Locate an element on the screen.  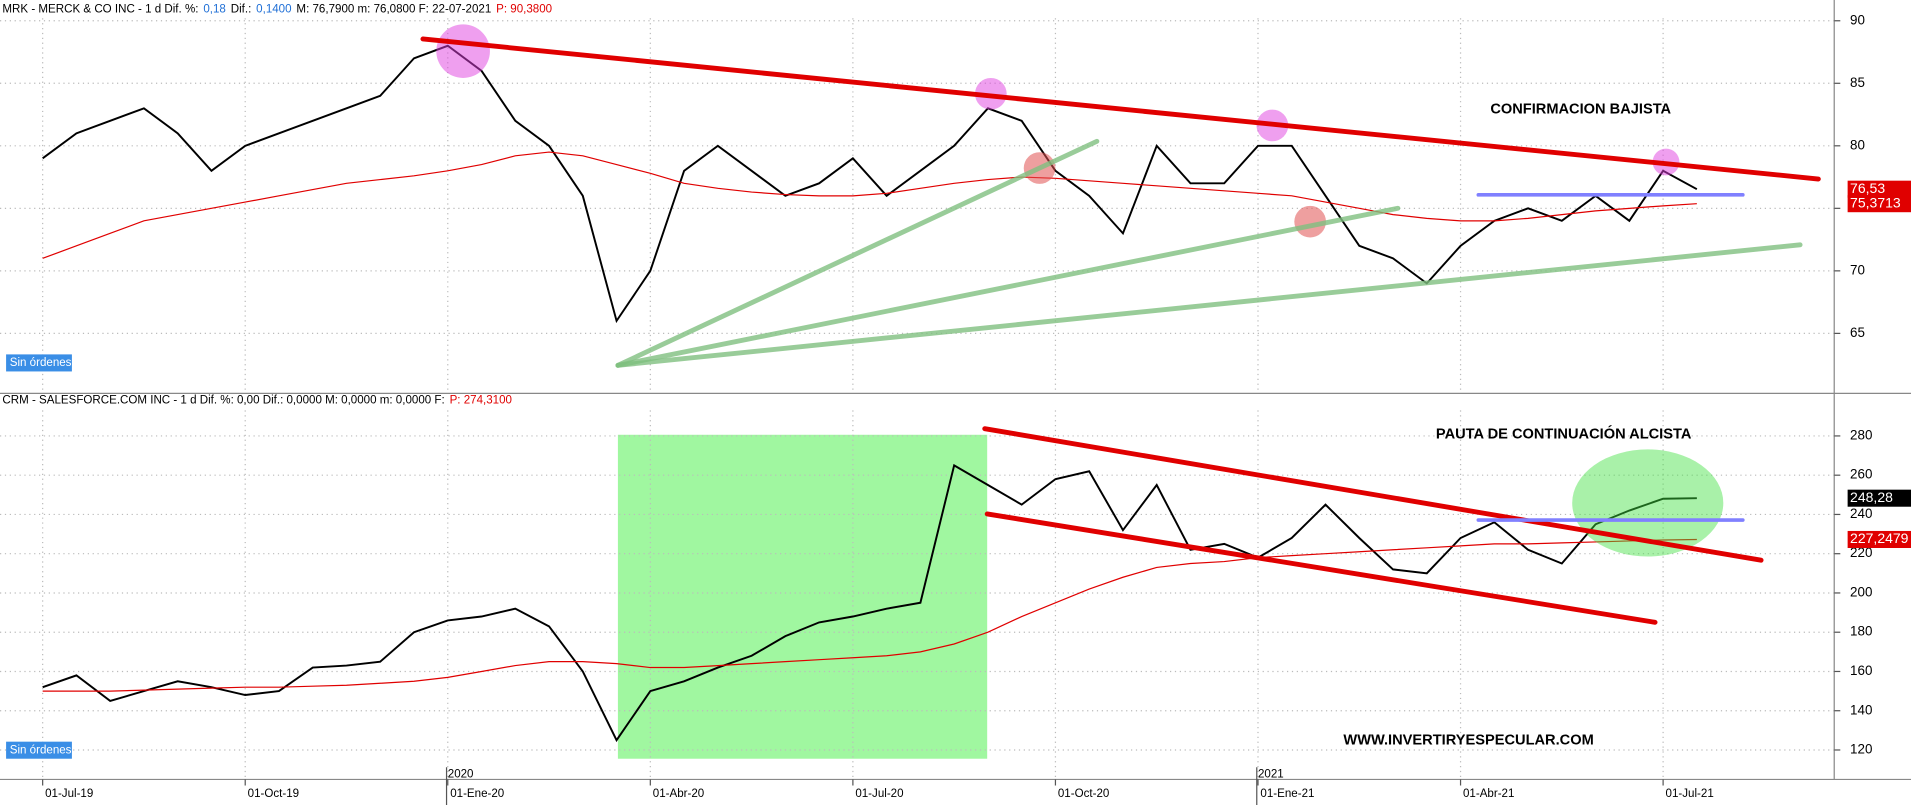
price-flag-label: 227,2479 is located at coordinates (1879, 538).